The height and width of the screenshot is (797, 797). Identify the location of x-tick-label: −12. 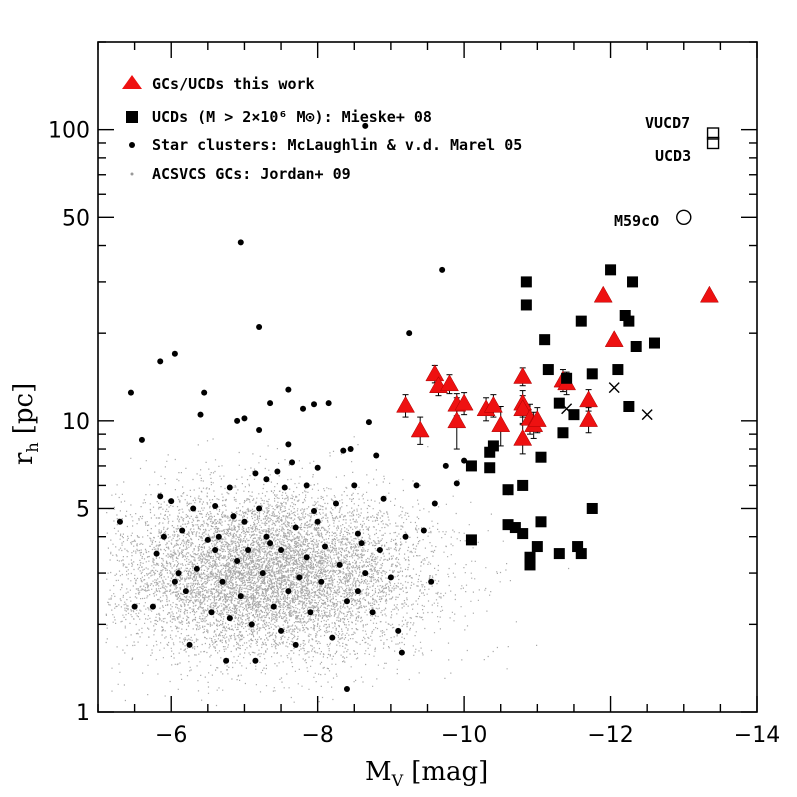
(610, 735).